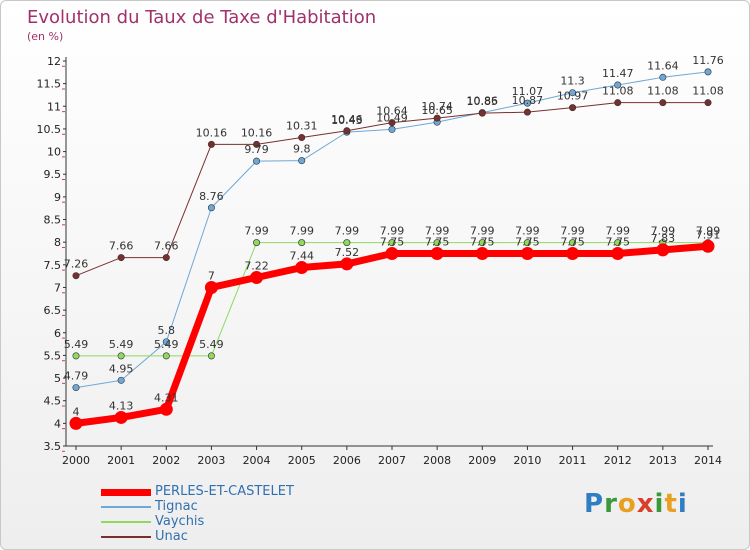  What do you see at coordinates (682, 504) in the screenshot?
I see `logo-letter: i` at bounding box center [682, 504].